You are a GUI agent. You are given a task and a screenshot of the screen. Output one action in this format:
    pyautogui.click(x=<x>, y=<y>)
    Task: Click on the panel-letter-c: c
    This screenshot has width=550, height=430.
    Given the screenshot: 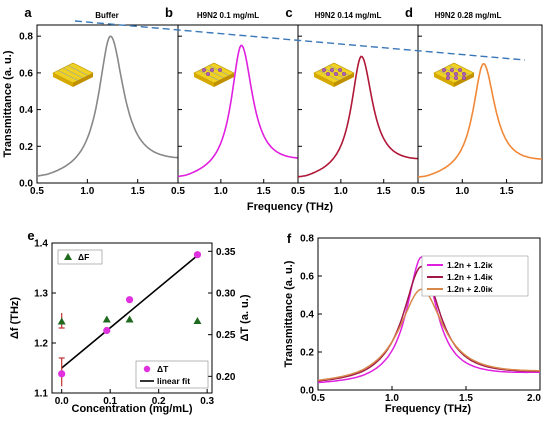 What is the action you would take?
    pyautogui.click(x=288, y=12)
    